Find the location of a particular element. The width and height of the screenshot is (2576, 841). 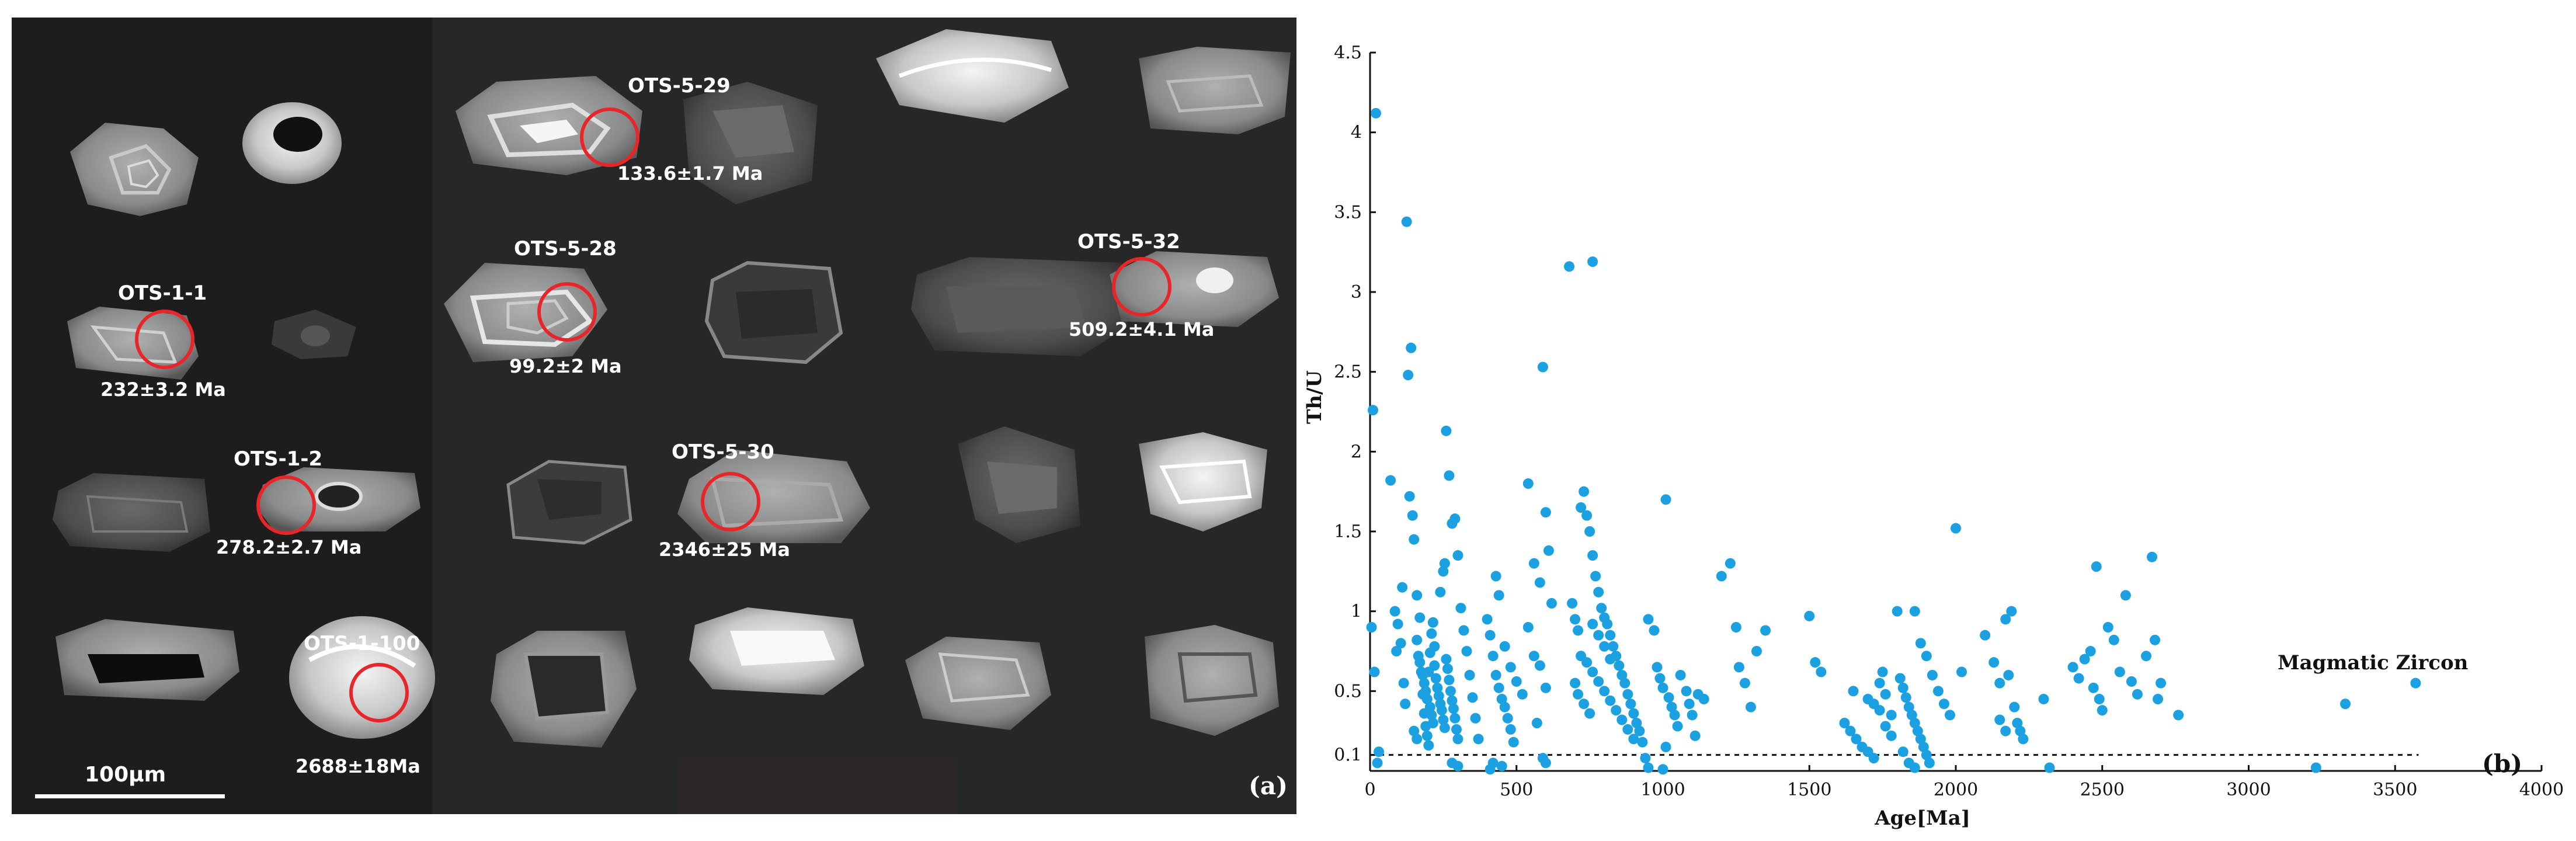

grain-id-label: OTS-5-29 is located at coordinates (680, 86).